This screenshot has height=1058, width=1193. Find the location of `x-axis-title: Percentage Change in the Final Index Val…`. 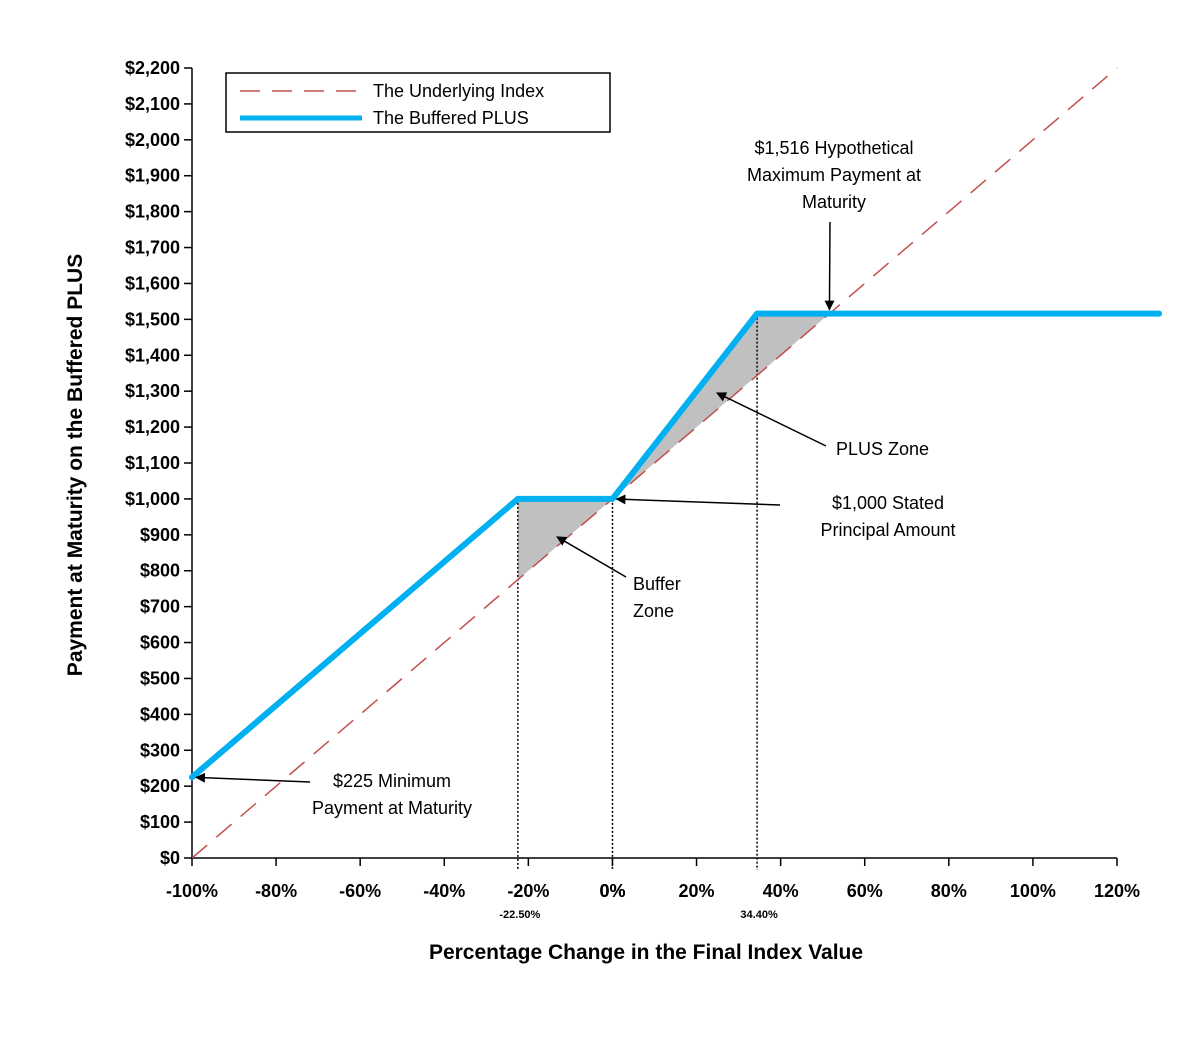

x-axis-title: Percentage Change in the Final Index Val… is located at coordinates (646, 952).